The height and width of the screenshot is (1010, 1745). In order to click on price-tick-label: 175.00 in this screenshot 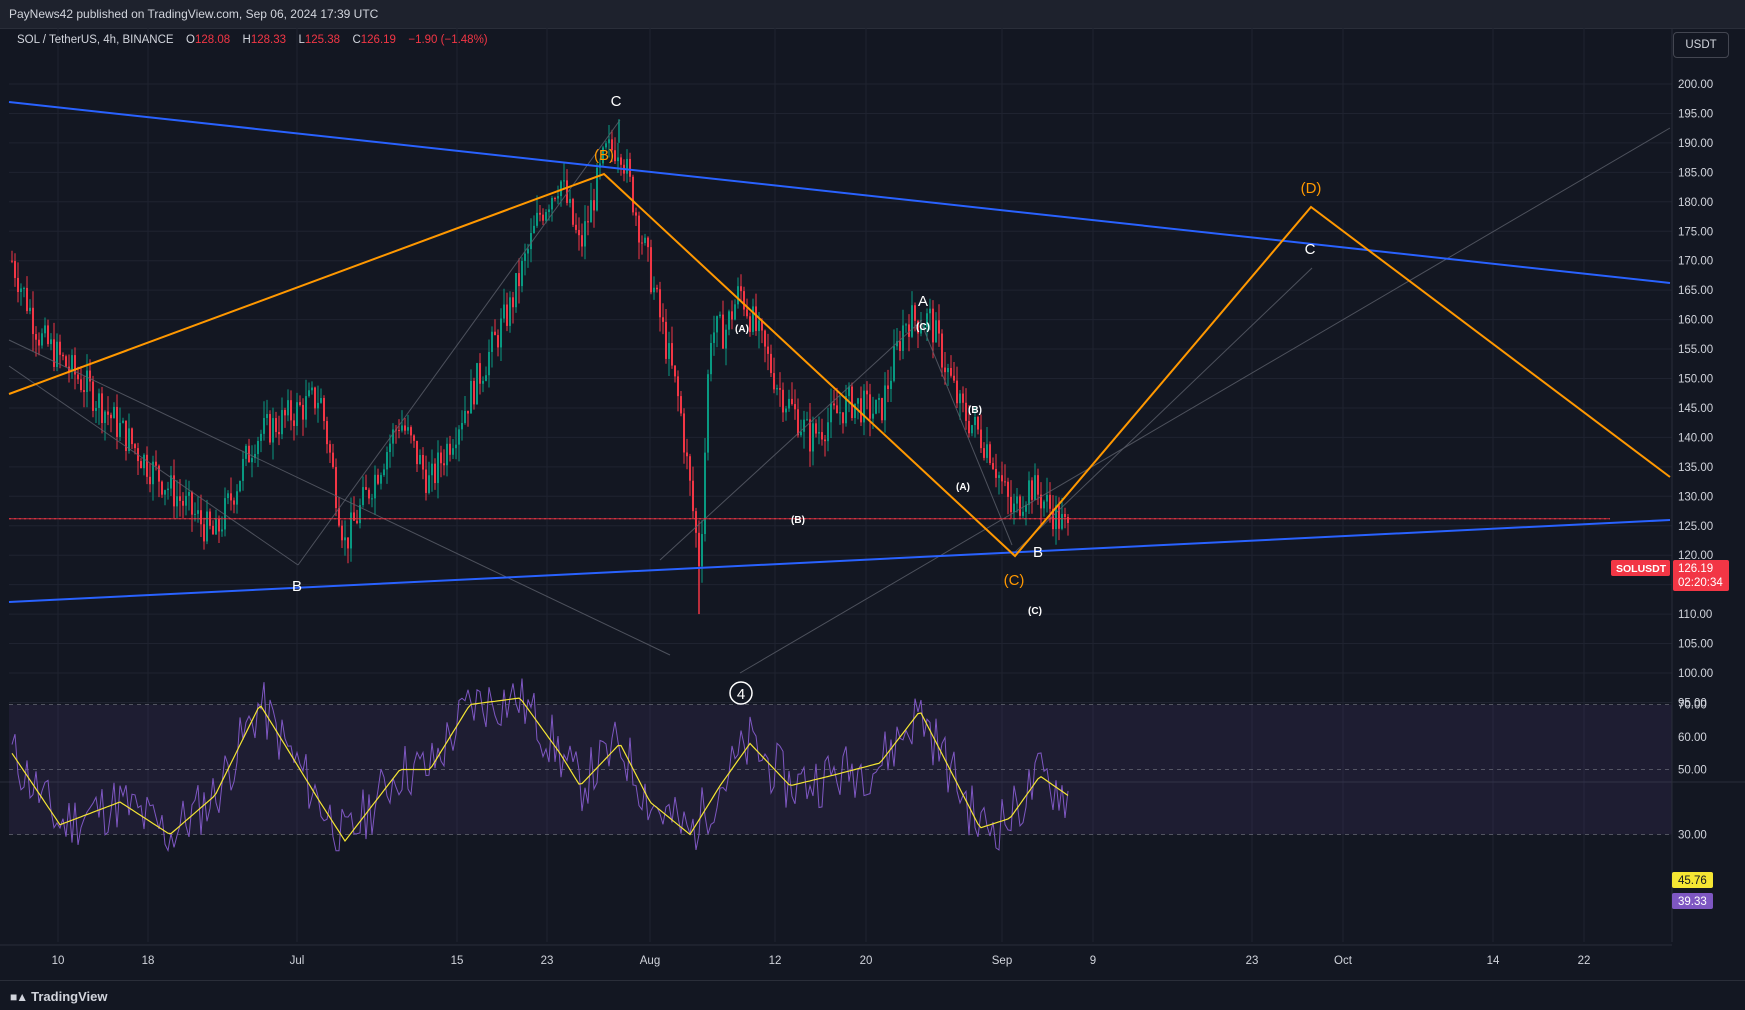, I will do `click(1695, 232)`.